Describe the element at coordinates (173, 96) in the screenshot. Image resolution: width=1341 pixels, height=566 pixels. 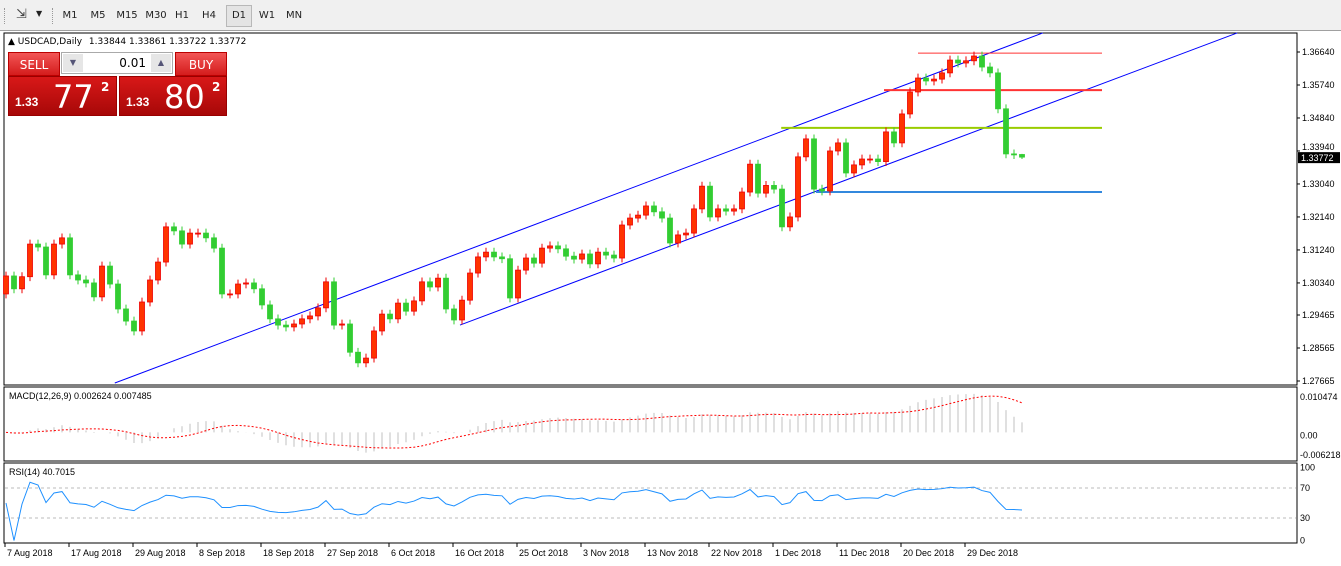
I see `buy-price: 1.33 80 2` at that location.